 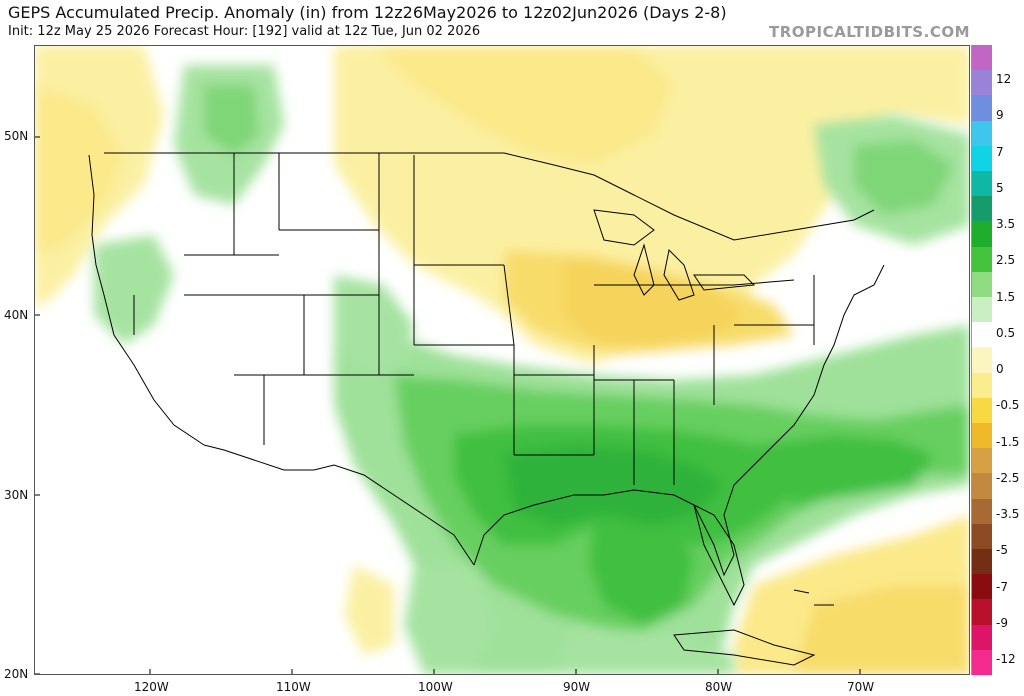 I want to click on colorbar-tick-label: -0.5, so click(x=1008, y=405).